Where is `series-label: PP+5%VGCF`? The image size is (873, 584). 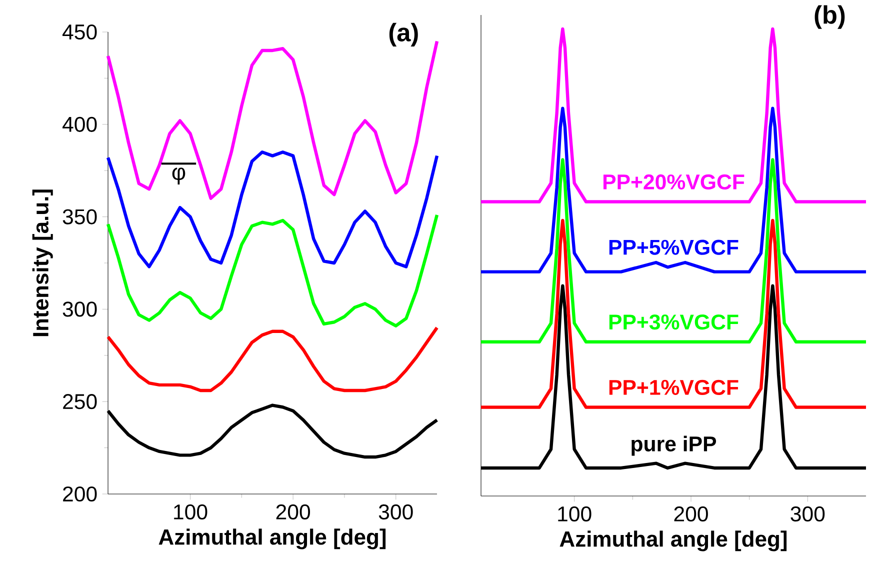 series-label: PP+5%VGCF is located at coordinates (673, 247).